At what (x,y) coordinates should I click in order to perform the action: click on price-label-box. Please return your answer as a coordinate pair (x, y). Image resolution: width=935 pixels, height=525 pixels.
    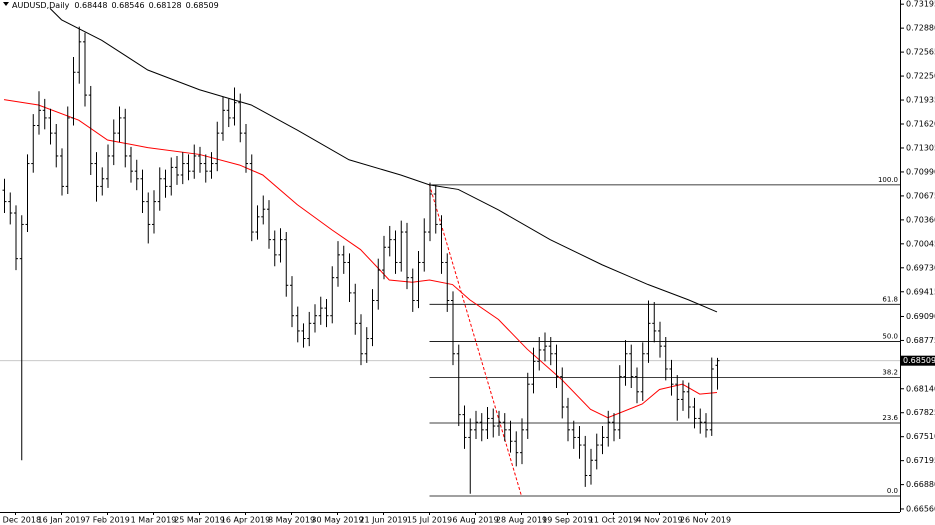
    Looking at the image, I should click on (918, 360).